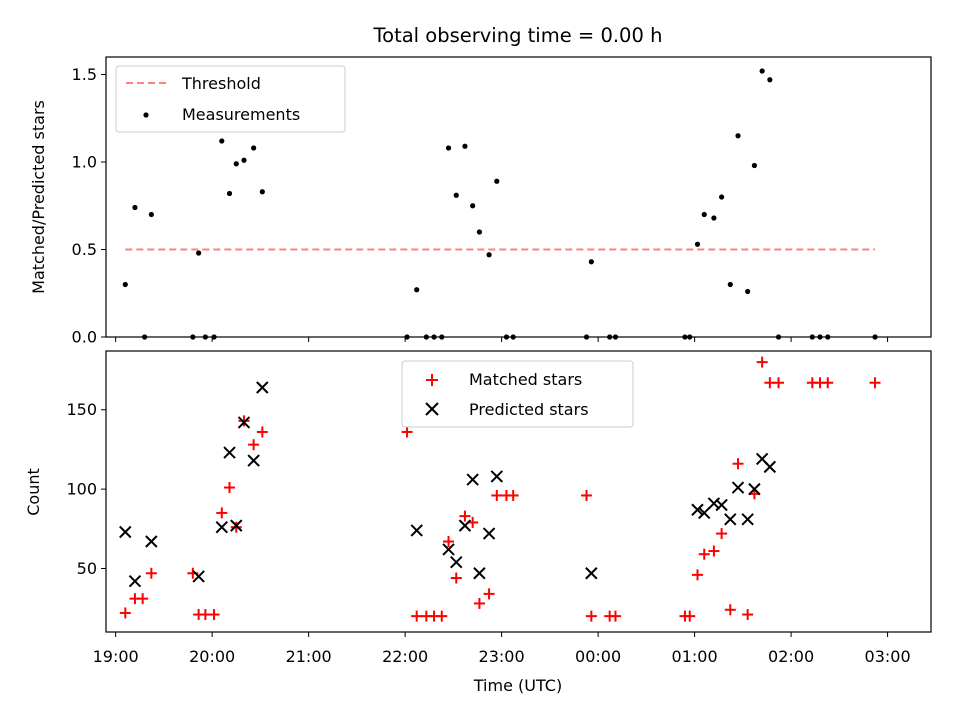 This screenshot has height=720, width=960. Describe the element at coordinates (502, 656) in the screenshot. I see `bottom-x-tick-label: 23:00` at that location.